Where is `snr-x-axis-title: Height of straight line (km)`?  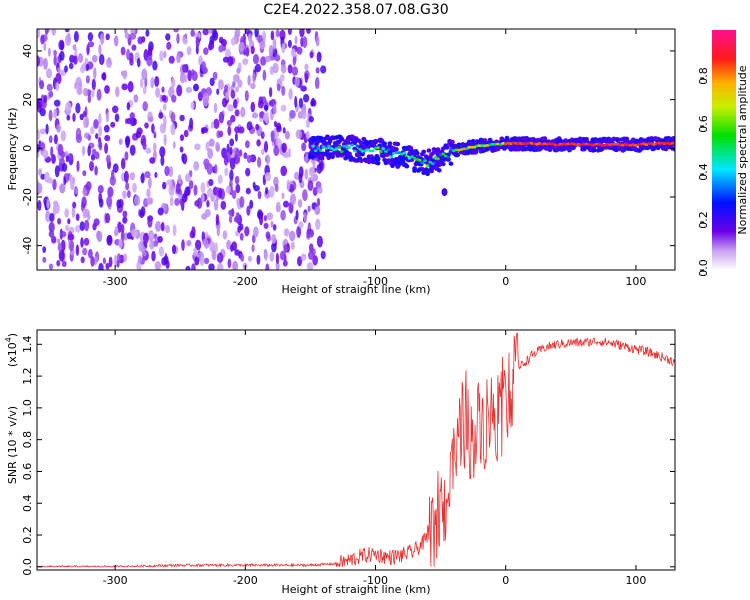 snr-x-axis-title: Height of straight line (km) is located at coordinates (355, 589).